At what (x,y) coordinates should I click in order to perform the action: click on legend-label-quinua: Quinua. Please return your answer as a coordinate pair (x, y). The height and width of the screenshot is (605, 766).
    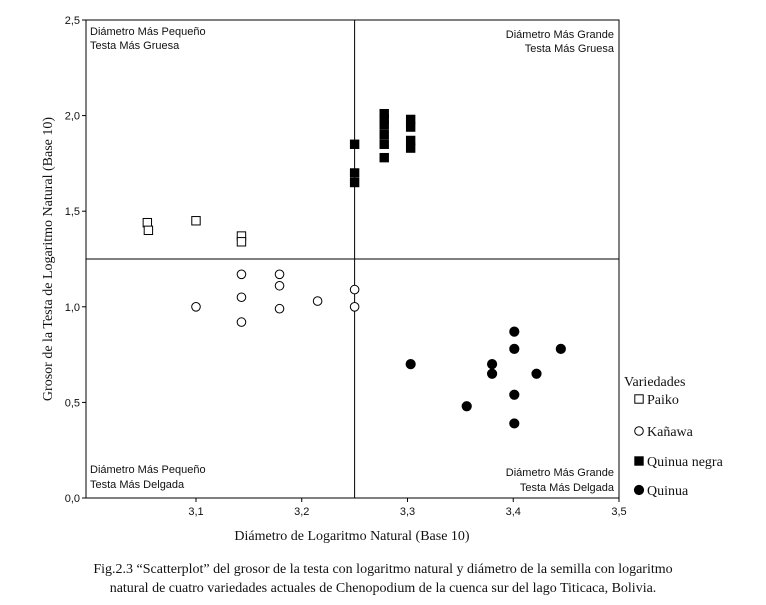
    Looking at the image, I should click on (668, 491).